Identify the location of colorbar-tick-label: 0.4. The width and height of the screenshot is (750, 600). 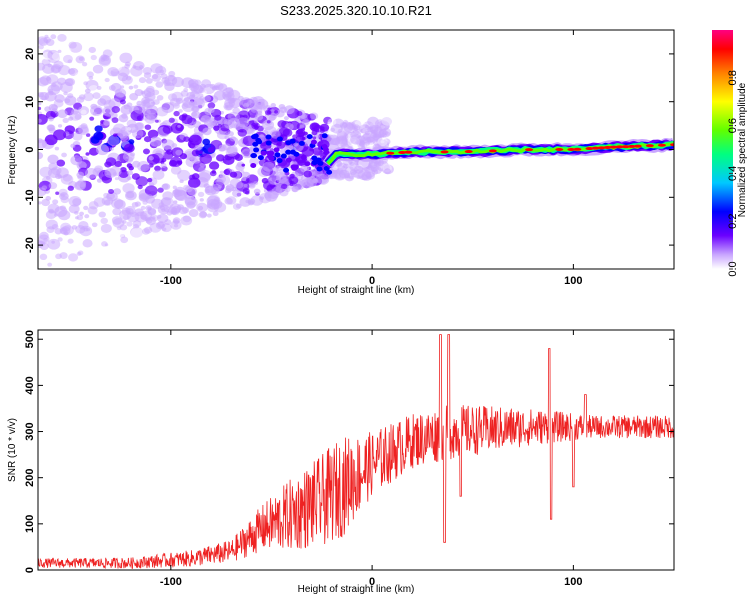
(733, 173).